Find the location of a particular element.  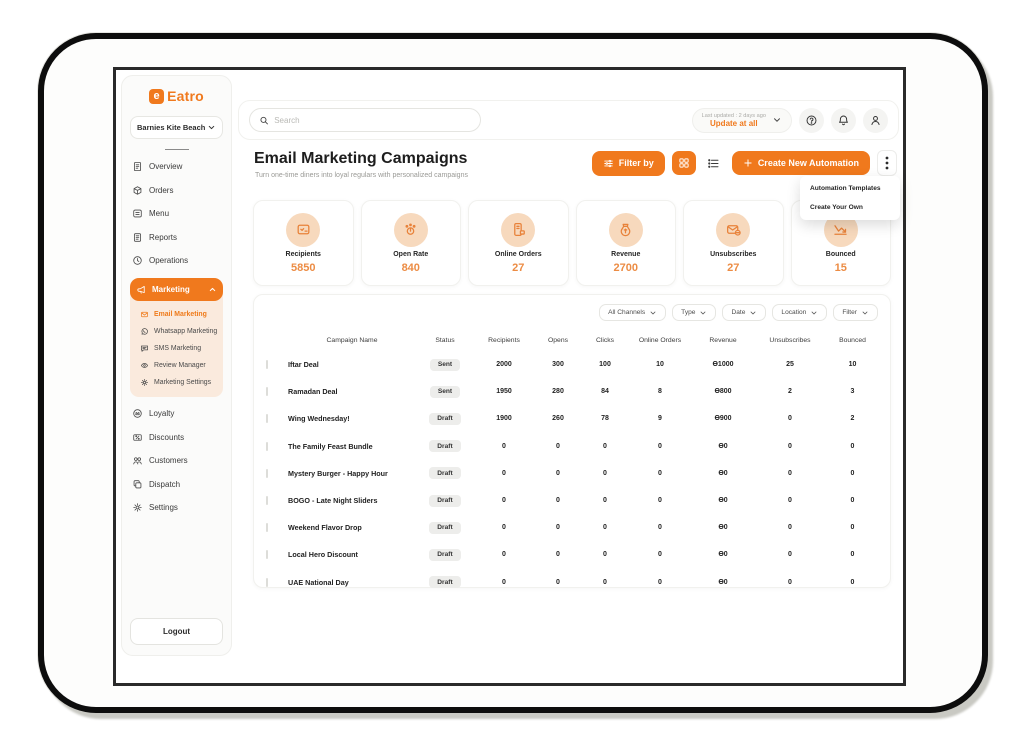

table-row: Local Hero Discount Draft 0 0 0 0 Ɵ0 0 0 is located at coordinates (572, 554).